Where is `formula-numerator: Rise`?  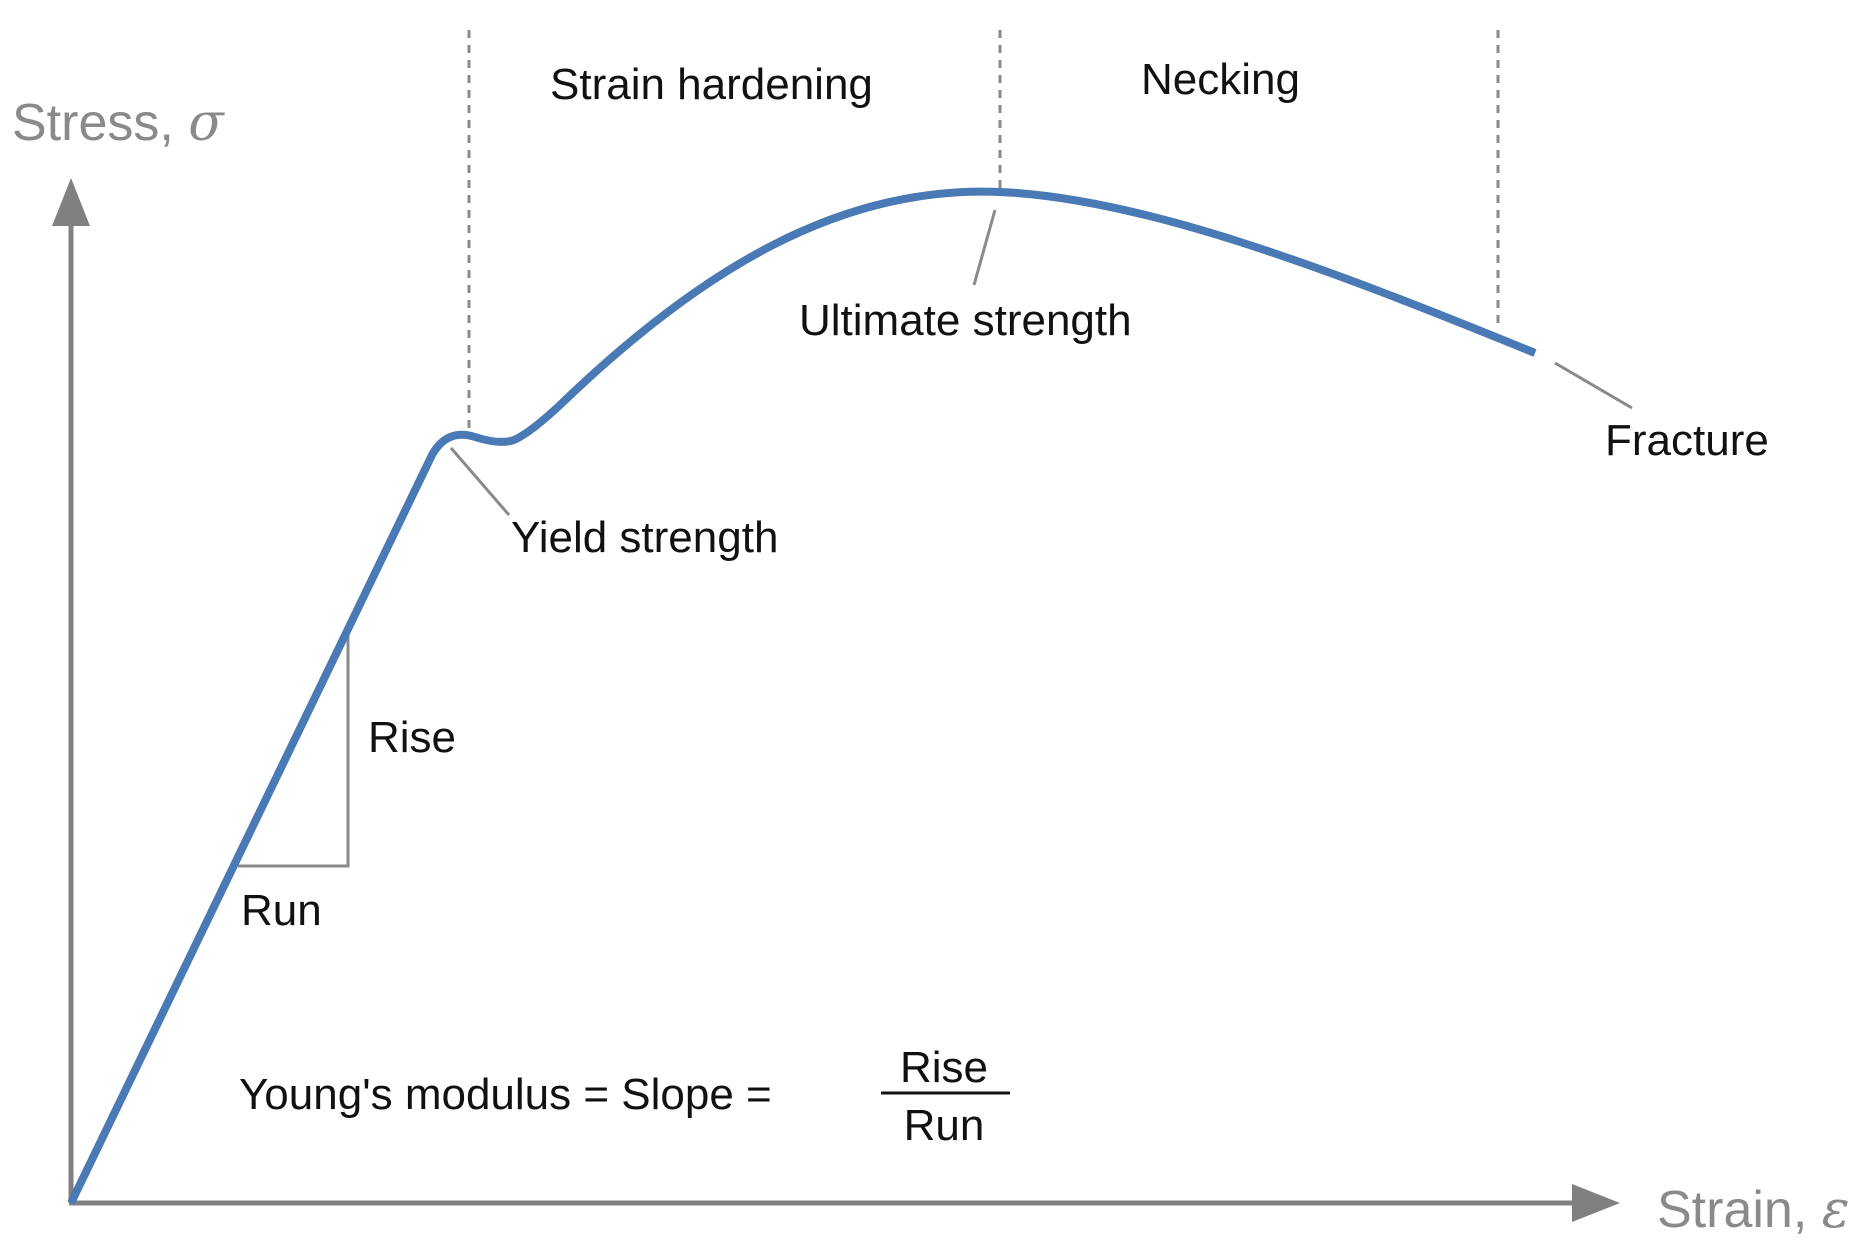 formula-numerator: Rise is located at coordinates (944, 1067).